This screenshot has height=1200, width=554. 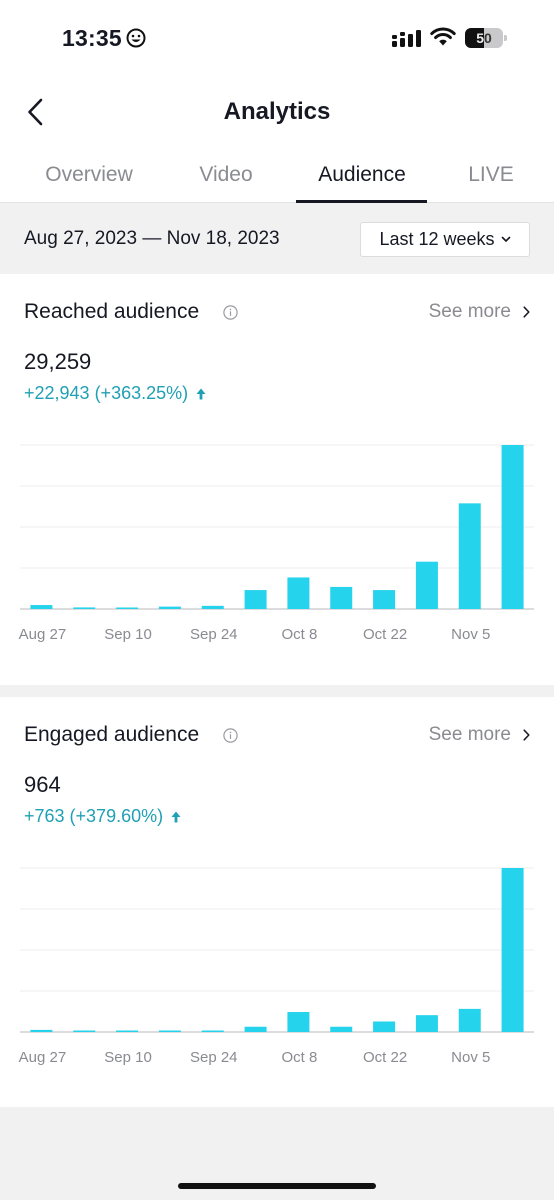 What do you see at coordinates (443, 36) in the screenshot?
I see `wifi-icon` at bounding box center [443, 36].